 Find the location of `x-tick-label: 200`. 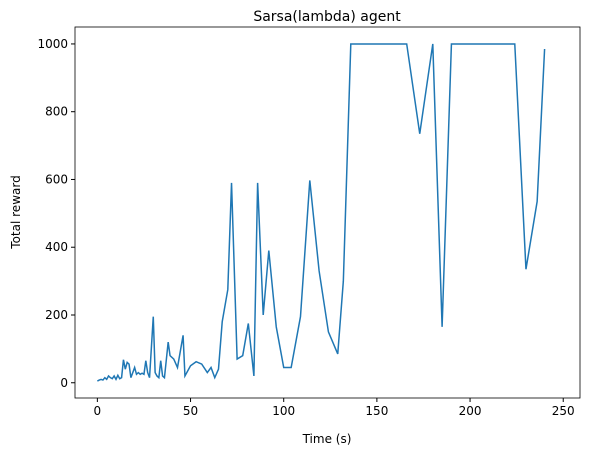

x-tick-label: 200 is located at coordinates (470, 411).